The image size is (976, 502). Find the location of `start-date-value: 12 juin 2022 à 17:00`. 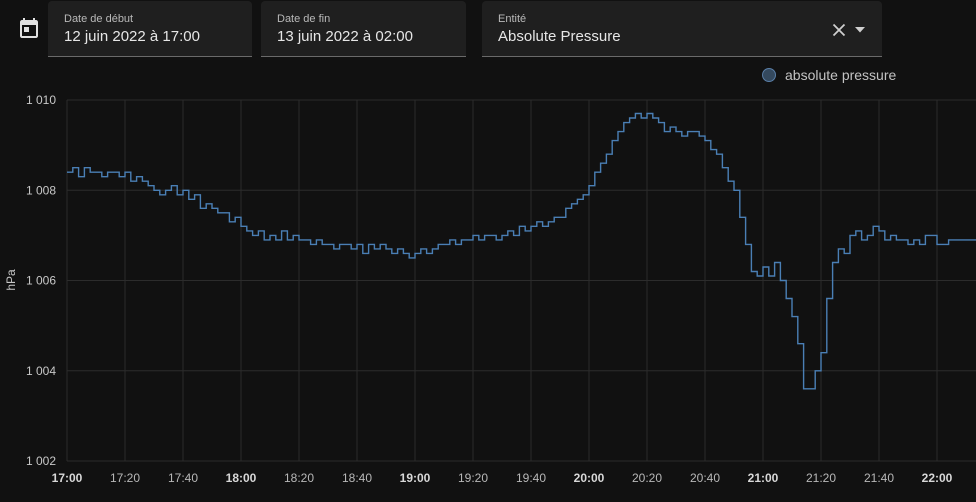

start-date-value: 12 juin 2022 à 17:00 is located at coordinates (132, 36).